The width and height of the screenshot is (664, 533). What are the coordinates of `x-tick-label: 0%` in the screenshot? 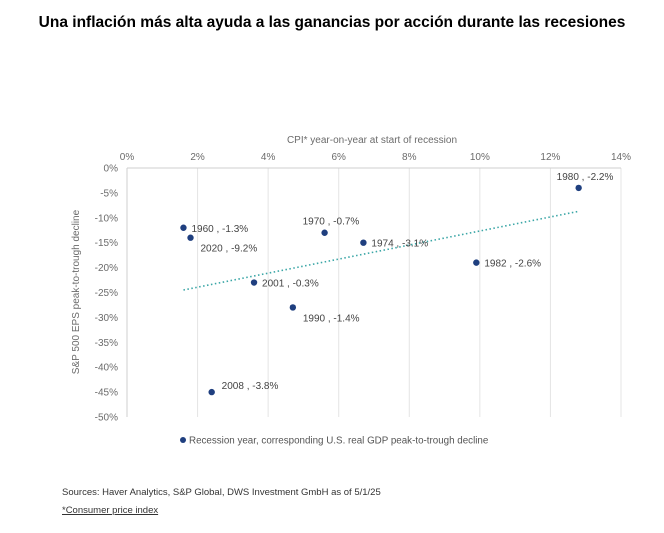 It's located at (127, 157).